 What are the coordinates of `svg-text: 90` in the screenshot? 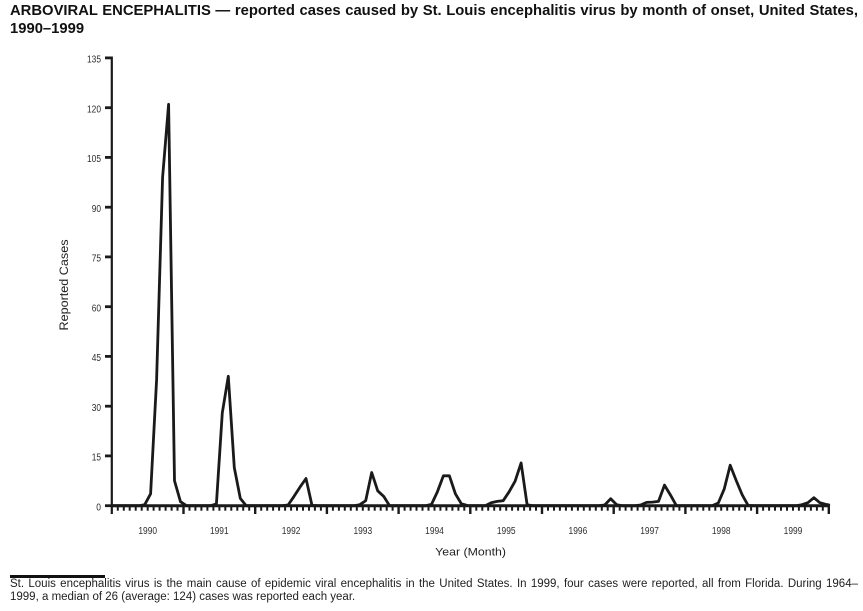 It's located at (97, 209).